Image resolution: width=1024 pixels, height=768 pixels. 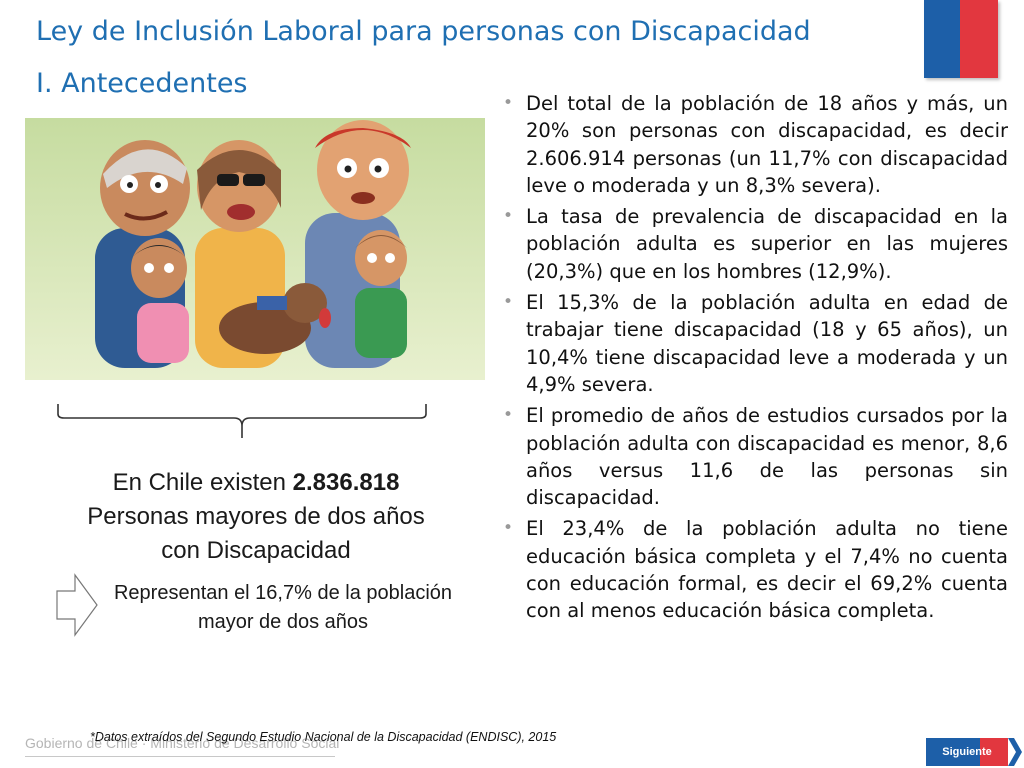 I want to click on section-subtitle: I. Antecedentes, so click(x=142, y=83).